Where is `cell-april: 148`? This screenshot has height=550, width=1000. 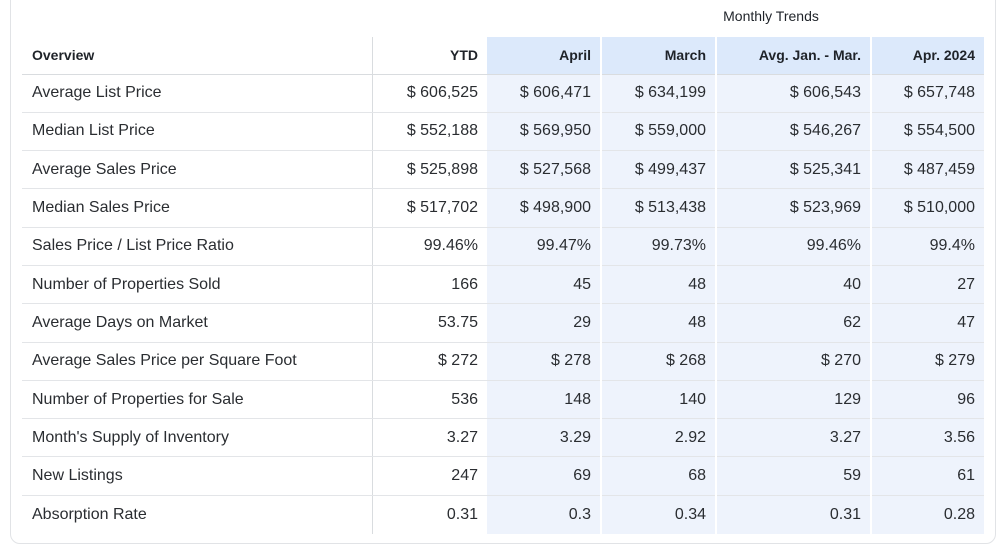 cell-april: 148 is located at coordinates (544, 400).